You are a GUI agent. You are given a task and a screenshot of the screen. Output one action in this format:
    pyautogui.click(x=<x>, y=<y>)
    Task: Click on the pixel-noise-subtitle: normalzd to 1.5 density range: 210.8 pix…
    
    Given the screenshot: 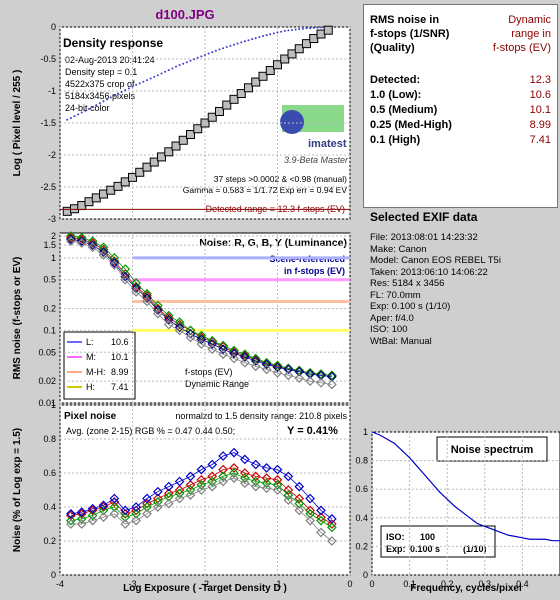 What is the action you would take?
    pyautogui.click(x=261, y=416)
    